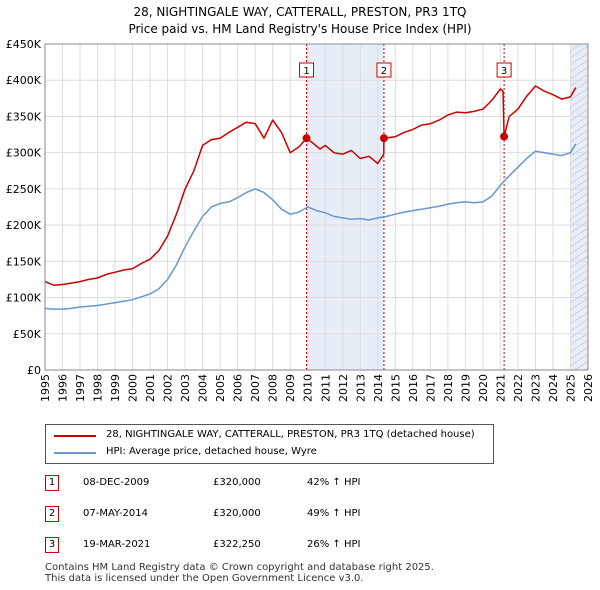  I want to click on x-tick-label: 2020, so click(483, 388).